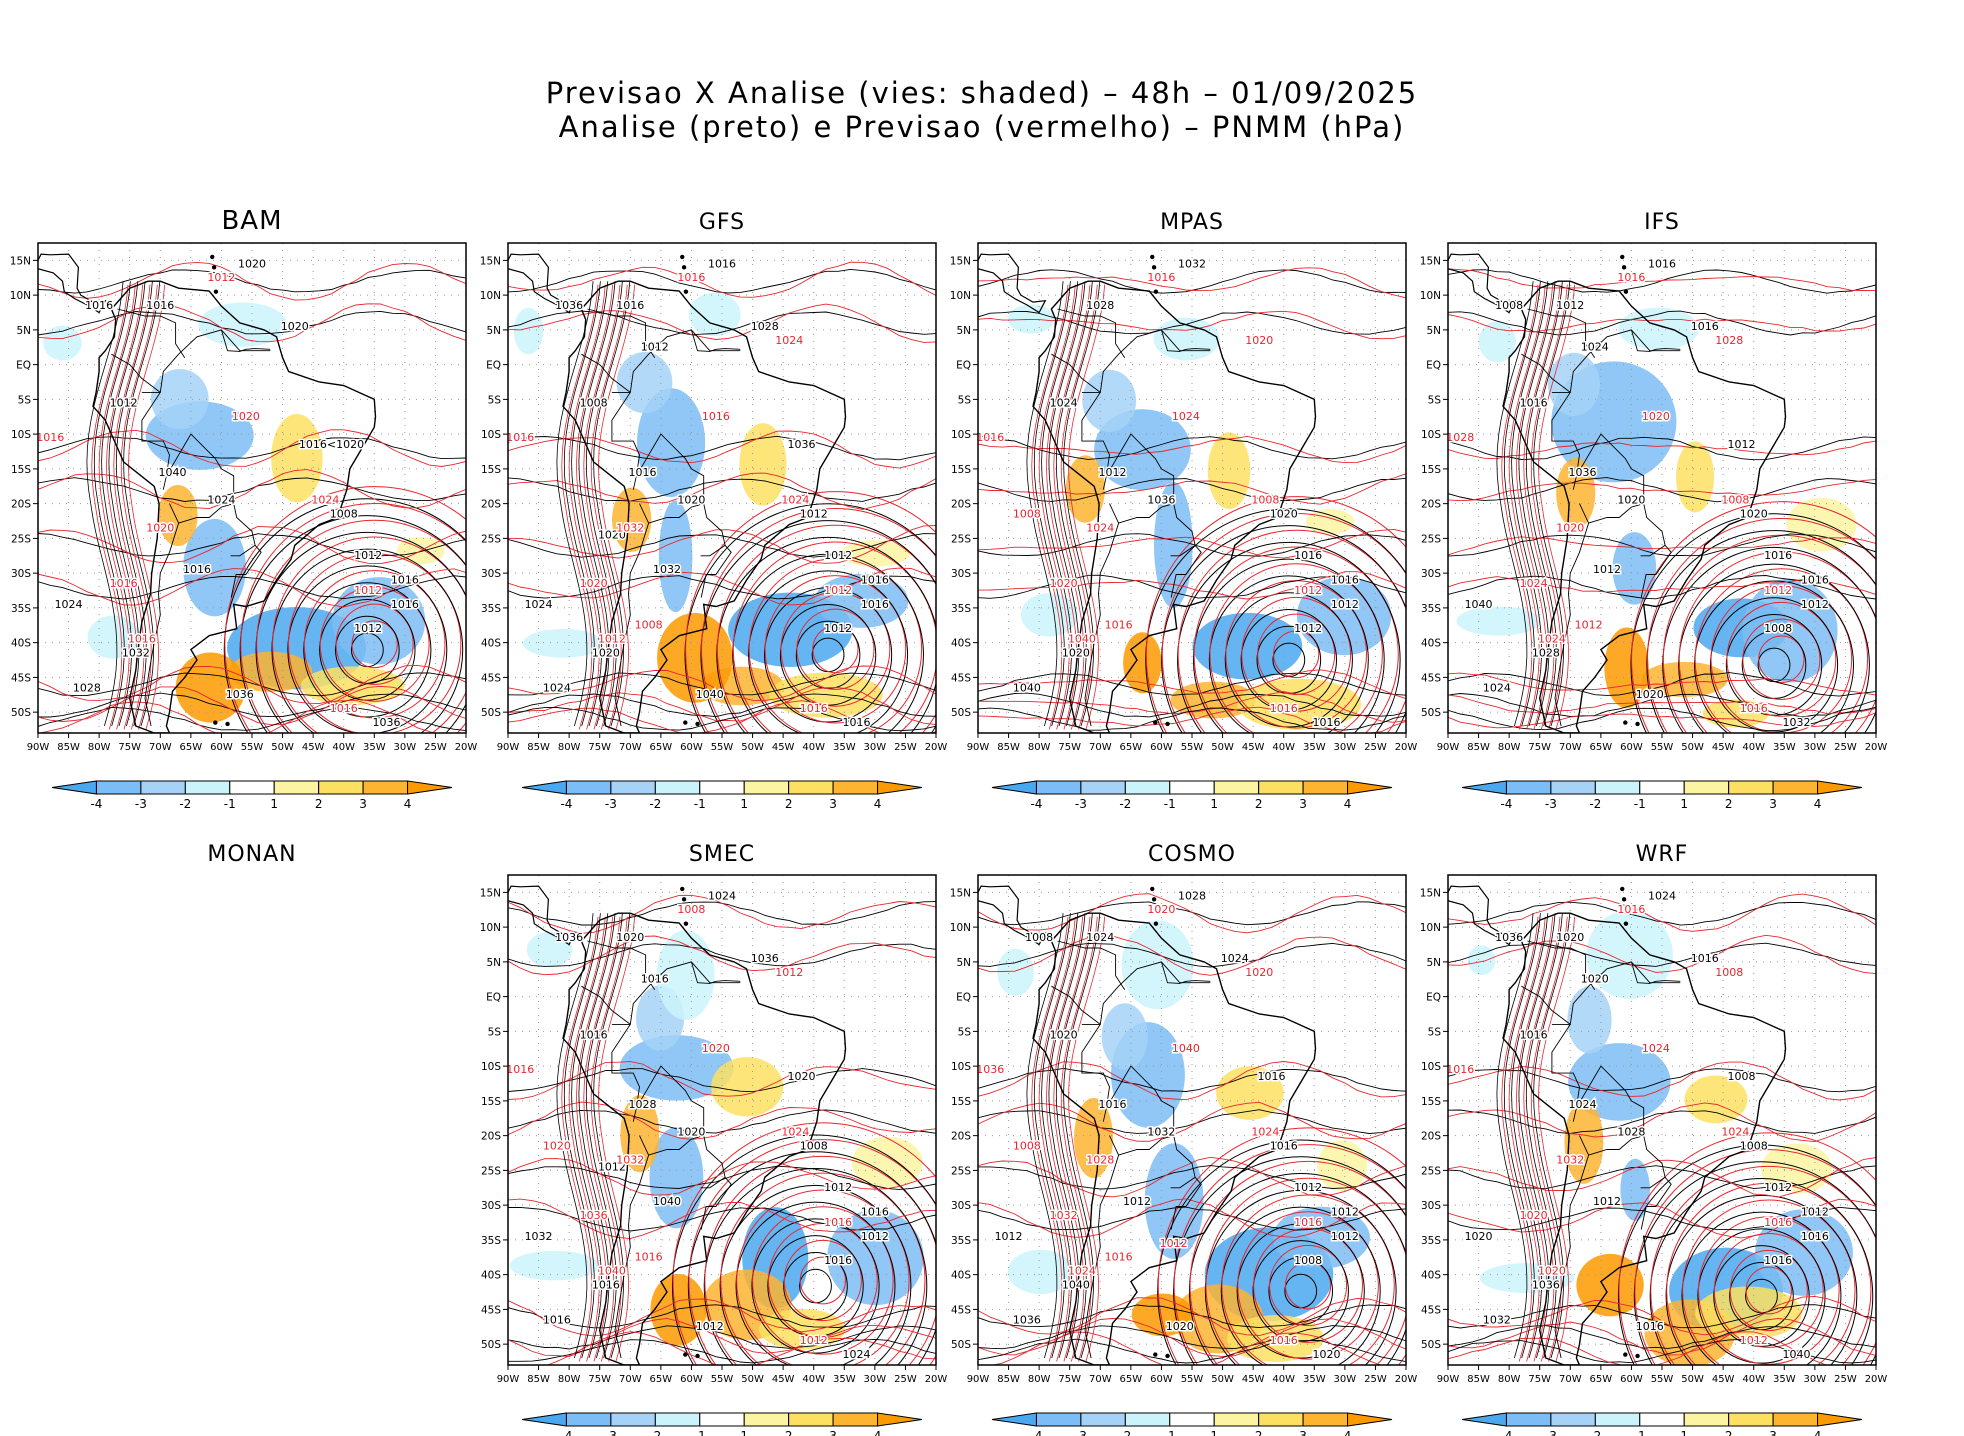 The width and height of the screenshot is (1964, 1436). I want to click on lat-tick-label: 15N, so click(490, 893).